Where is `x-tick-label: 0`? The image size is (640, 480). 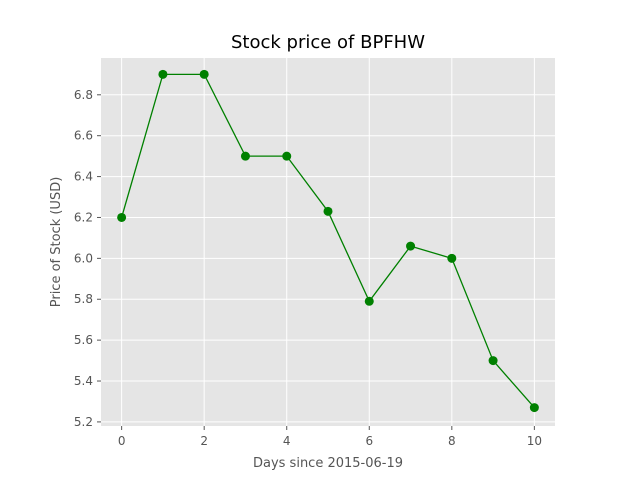 x-tick-label: 0 is located at coordinates (122, 441).